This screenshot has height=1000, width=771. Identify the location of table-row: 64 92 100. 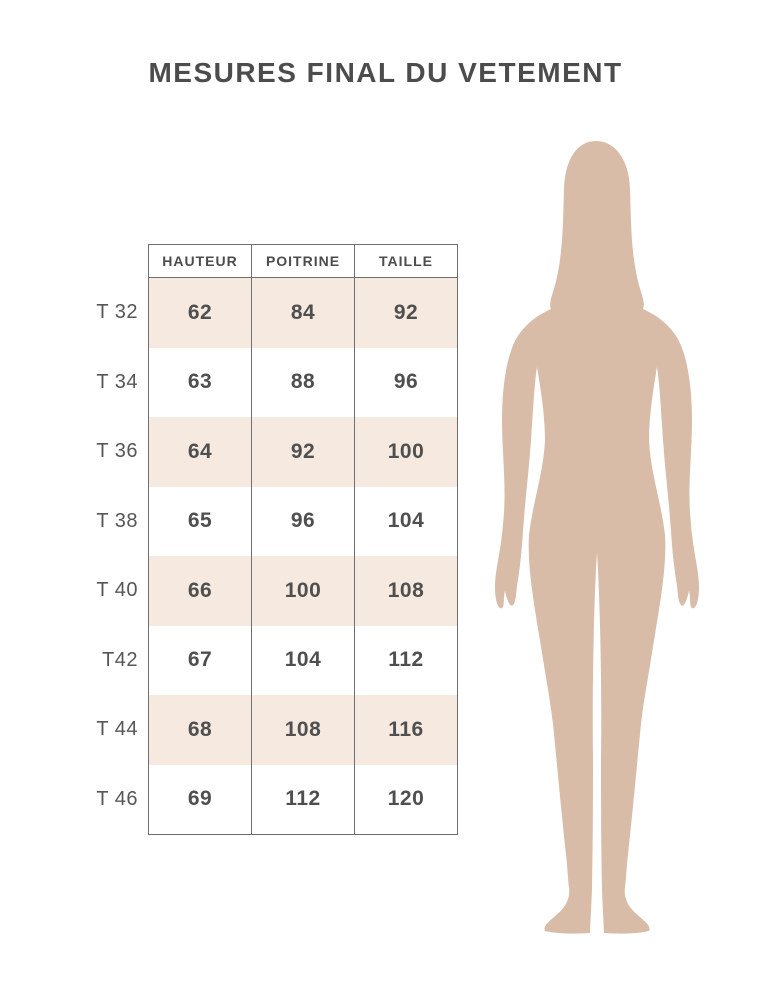
(303, 452).